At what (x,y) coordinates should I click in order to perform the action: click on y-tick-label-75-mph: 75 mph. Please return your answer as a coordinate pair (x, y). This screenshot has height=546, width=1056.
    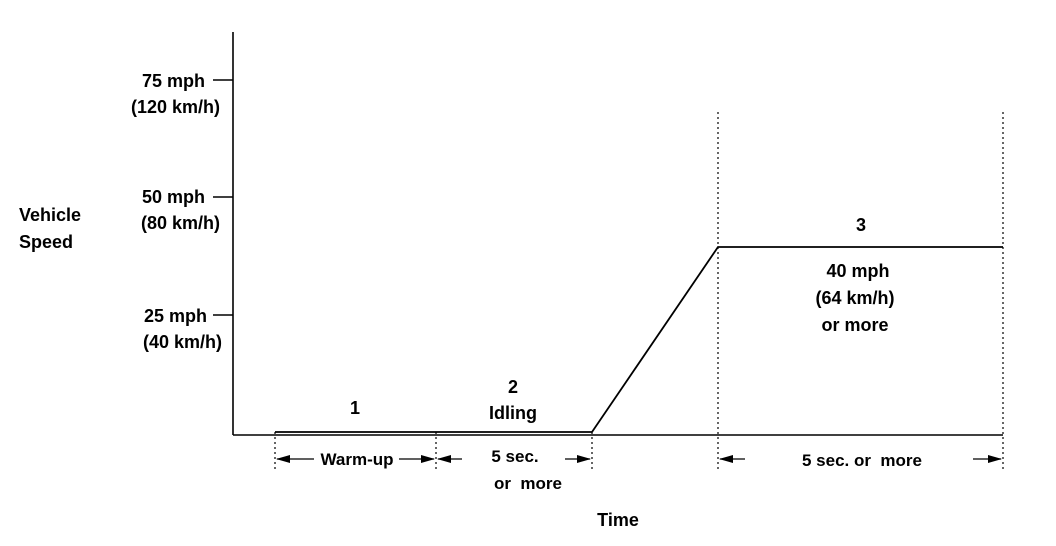
    Looking at the image, I should click on (173, 81).